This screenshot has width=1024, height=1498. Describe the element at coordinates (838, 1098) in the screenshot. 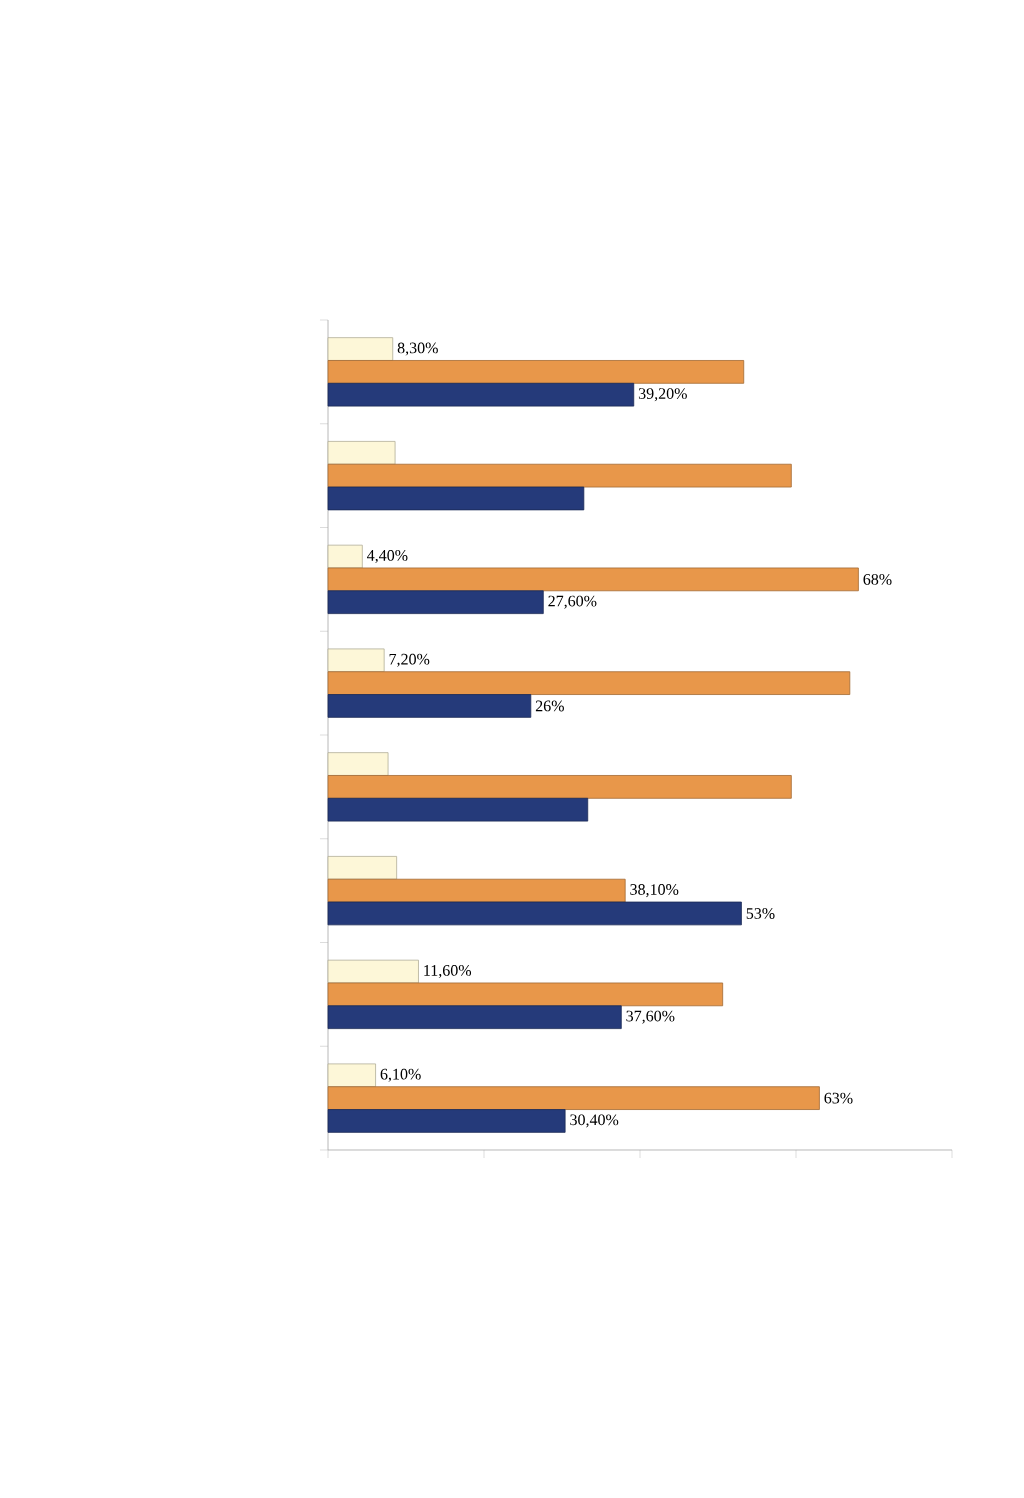

I see `data-label: 63%` at that location.